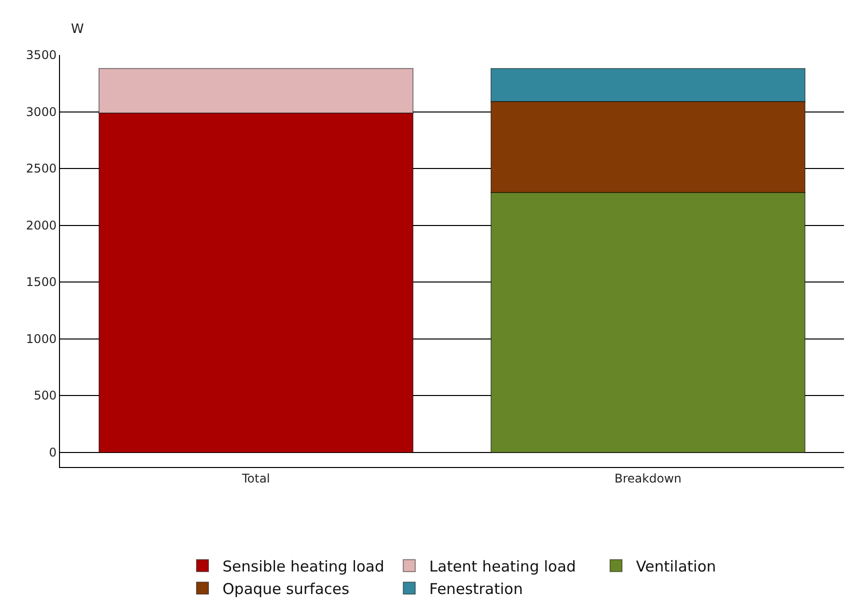 The height and width of the screenshot is (615, 854). Describe the element at coordinates (476, 589) in the screenshot. I see `legend-label: Fenestration` at that location.